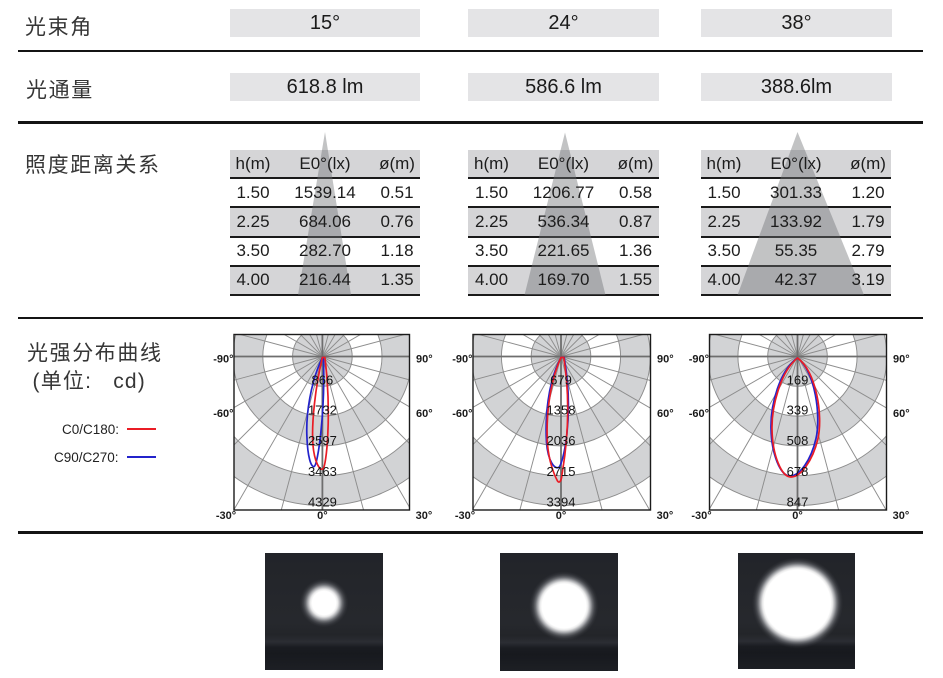 The height and width of the screenshot is (678, 943). What do you see at coordinates (798, 501) in the screenshot?
I see `svg-text: 847` at bounding box center [798, 501].